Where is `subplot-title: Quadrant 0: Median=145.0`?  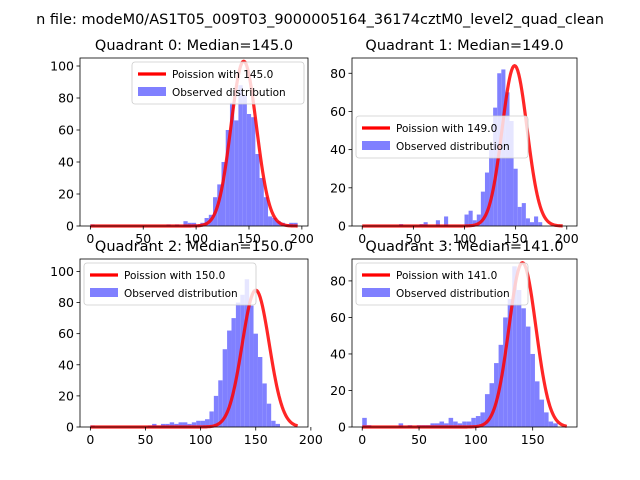
subplot-title: Quadrant 0: Median=145.0 is located at coordinates (194, 46).